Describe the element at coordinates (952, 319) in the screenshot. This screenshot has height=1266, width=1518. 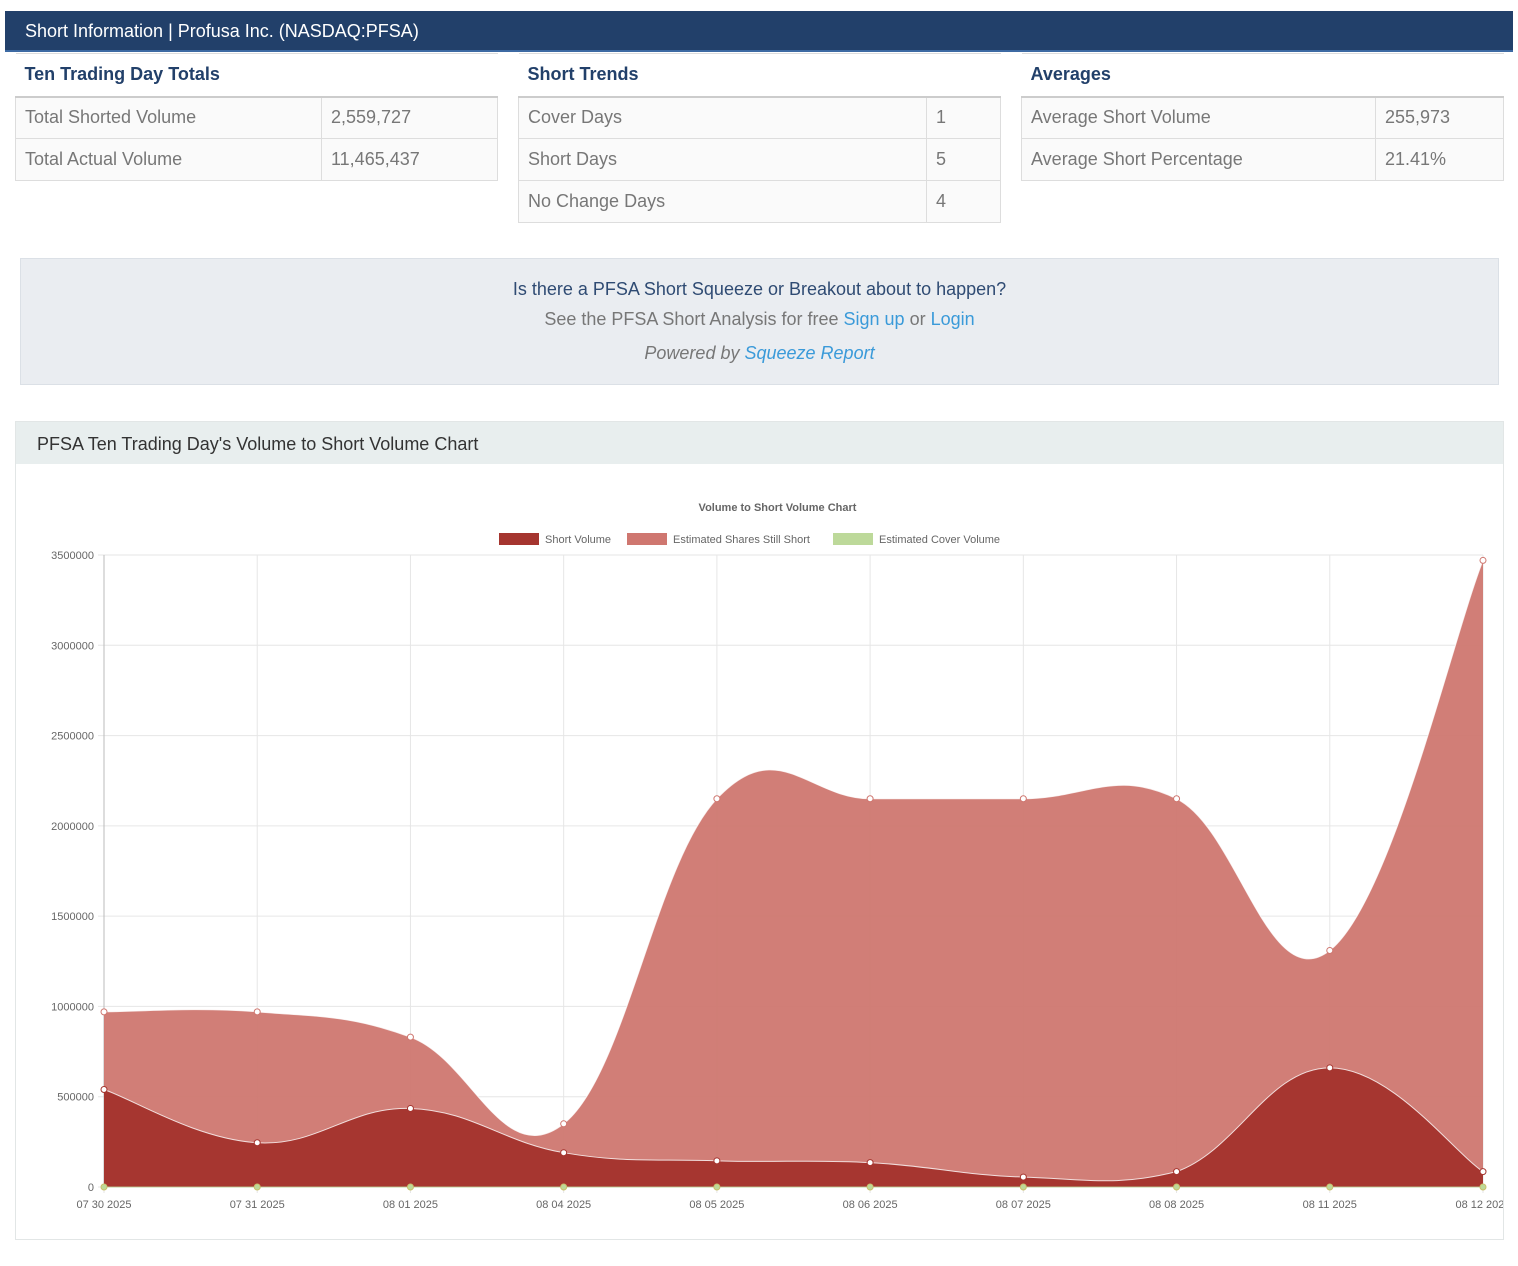
I see `login-link: Login` at that location.